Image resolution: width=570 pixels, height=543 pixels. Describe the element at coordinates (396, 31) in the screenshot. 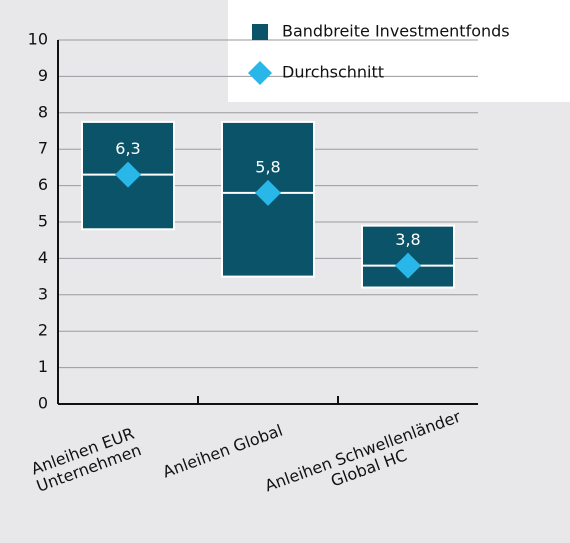

I see `legend-label: Bandbreite Investmentfonds` at that location.